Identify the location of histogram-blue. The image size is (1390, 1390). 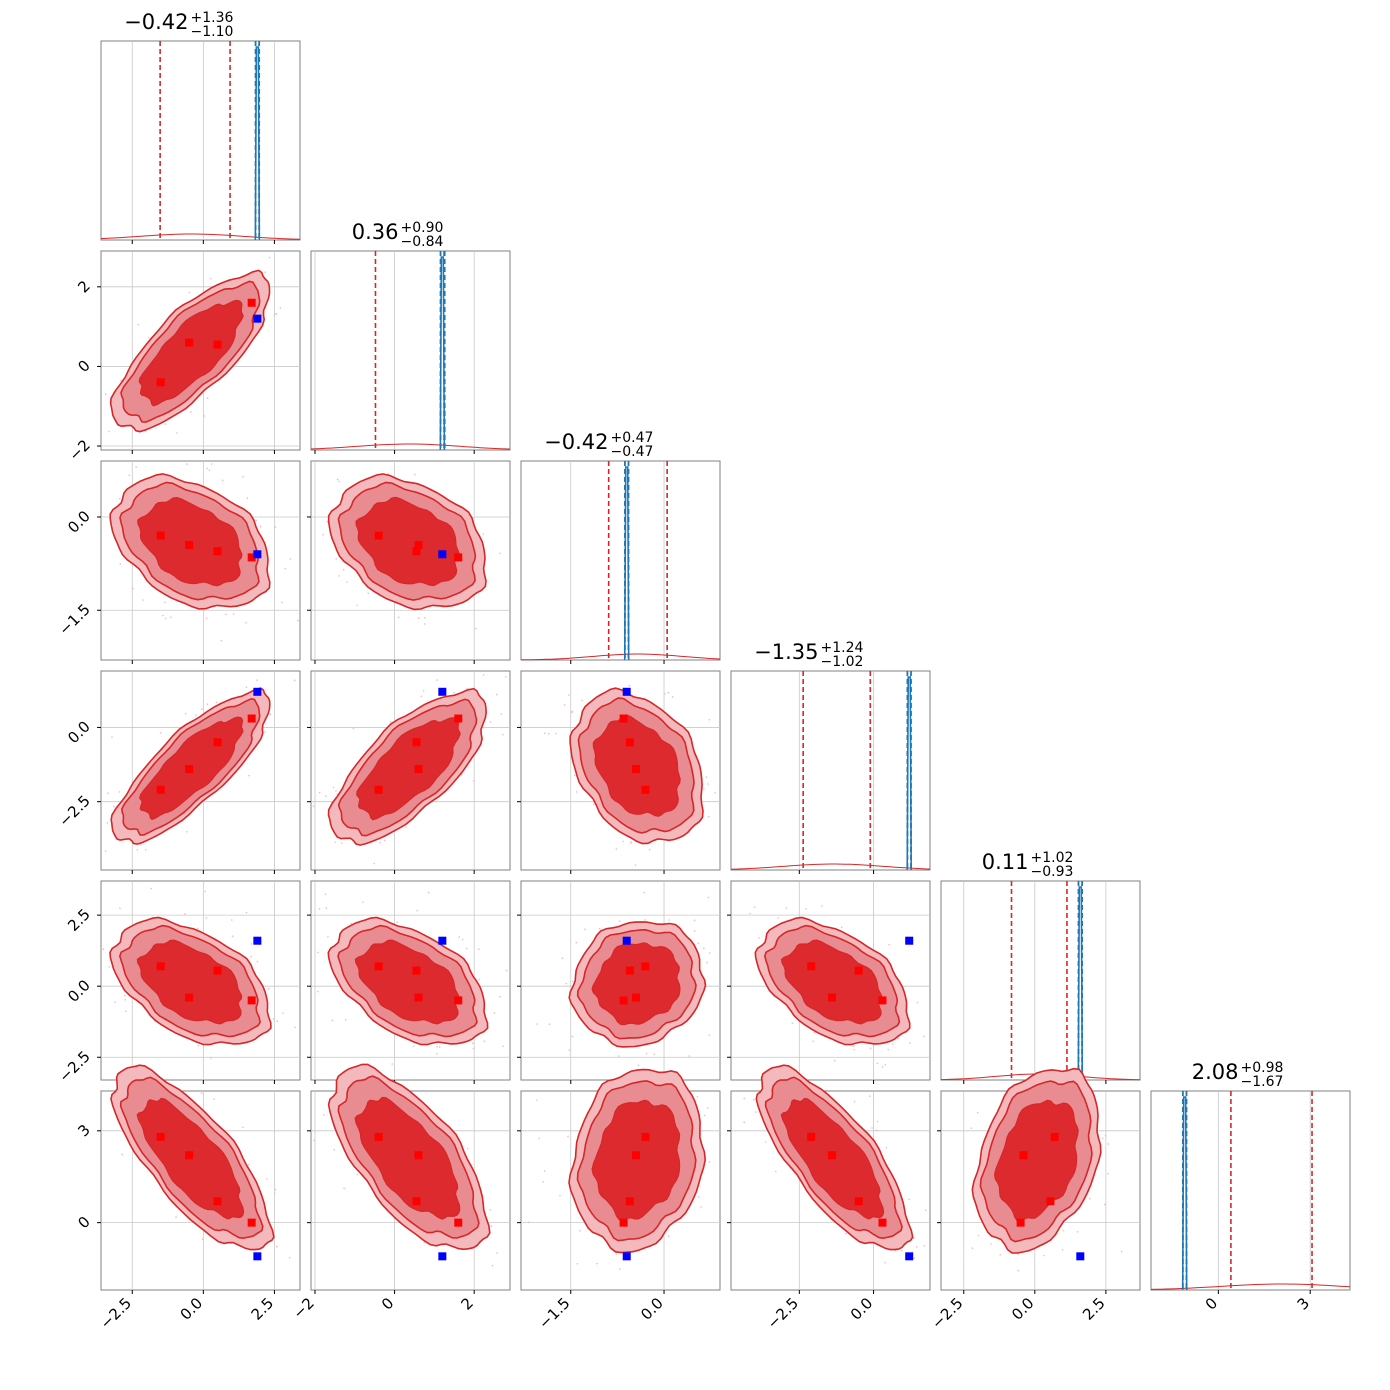
(909, 773).